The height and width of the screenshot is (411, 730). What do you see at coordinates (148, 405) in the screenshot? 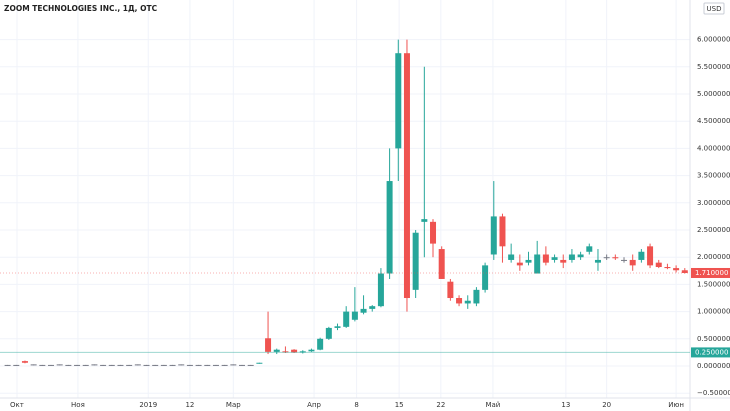
I see `x-tick-label: 2019` at bounding box center [148, 405].